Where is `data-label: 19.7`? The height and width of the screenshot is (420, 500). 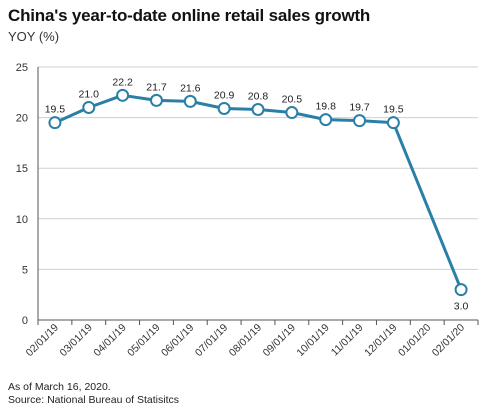 data-label: 19.7 is located at coordinates (359, 108).